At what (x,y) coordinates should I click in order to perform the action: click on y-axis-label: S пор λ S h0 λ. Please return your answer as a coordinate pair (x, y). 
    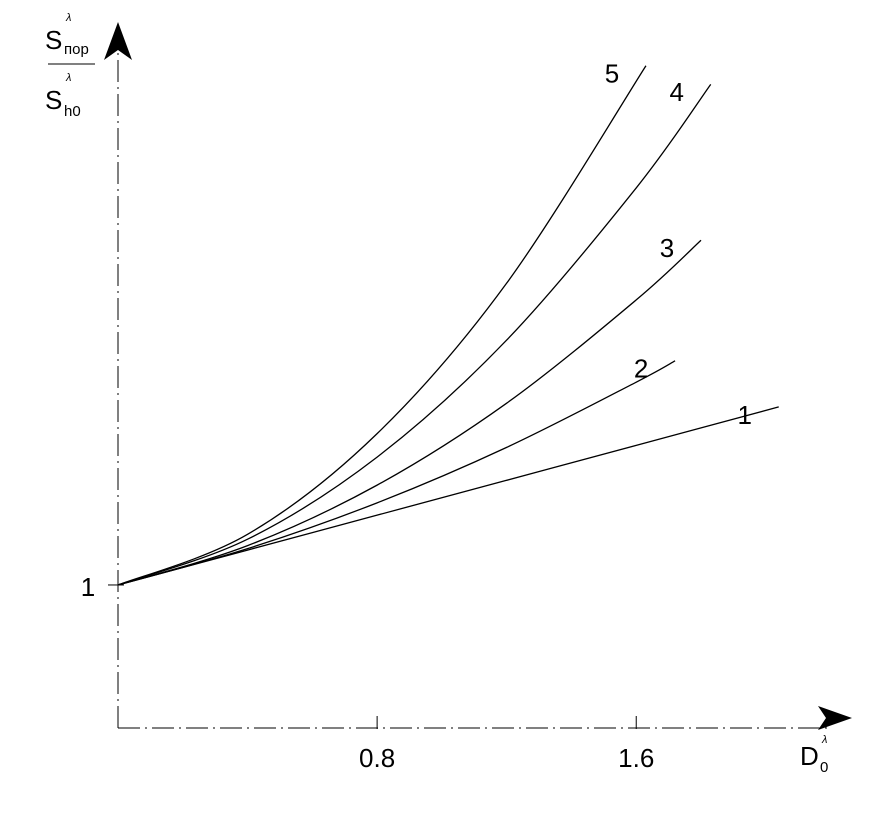
    Looking at the image, I should click on (70, 66).